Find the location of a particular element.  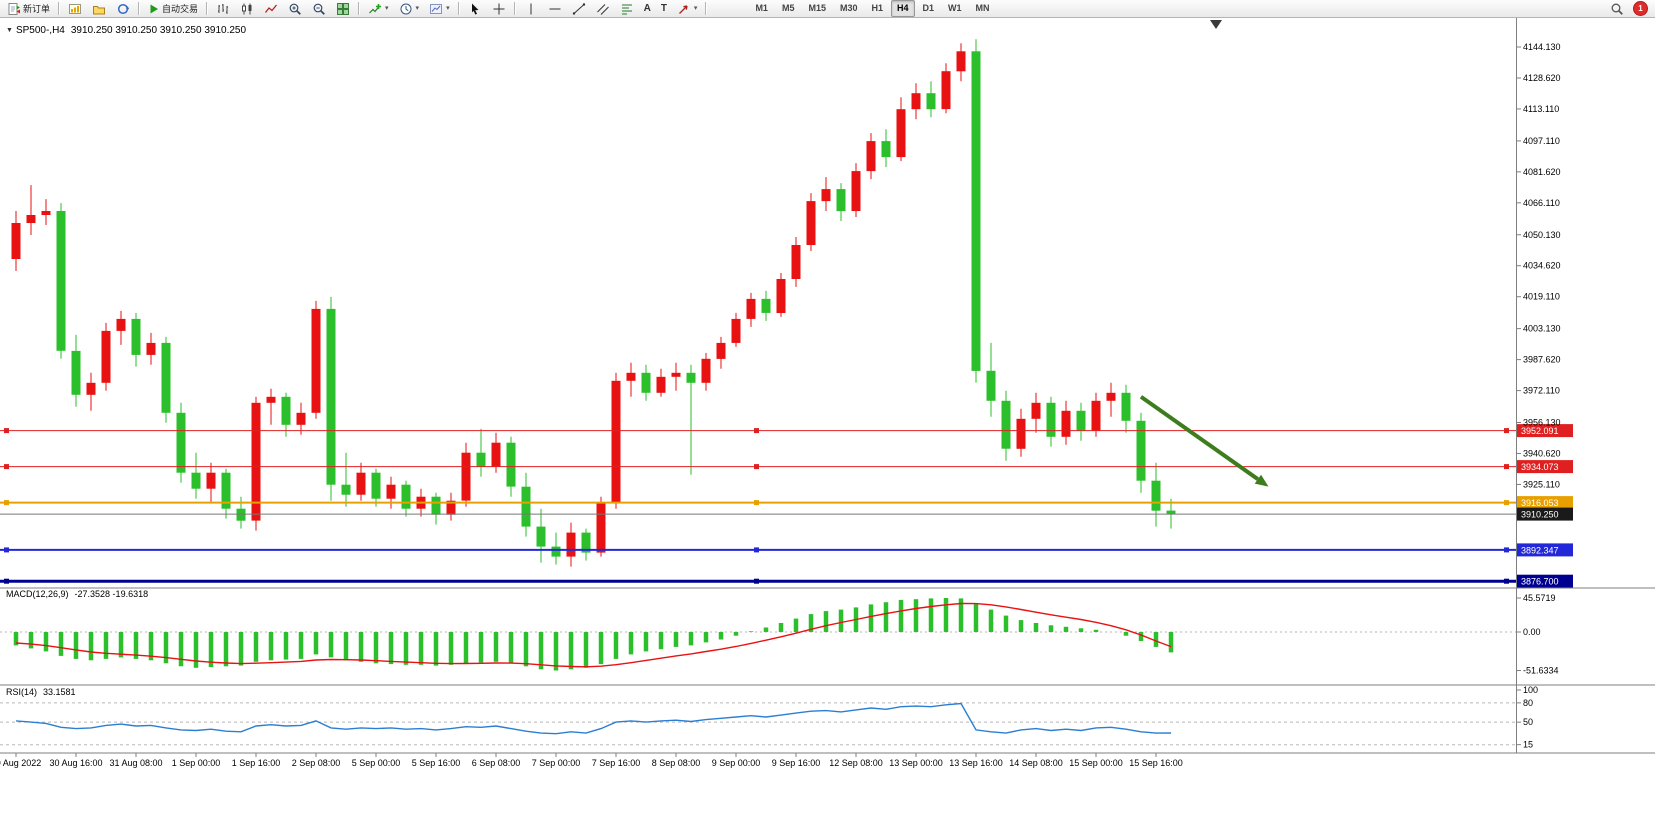

candlestick-icon is located at coordinates (247, 9).